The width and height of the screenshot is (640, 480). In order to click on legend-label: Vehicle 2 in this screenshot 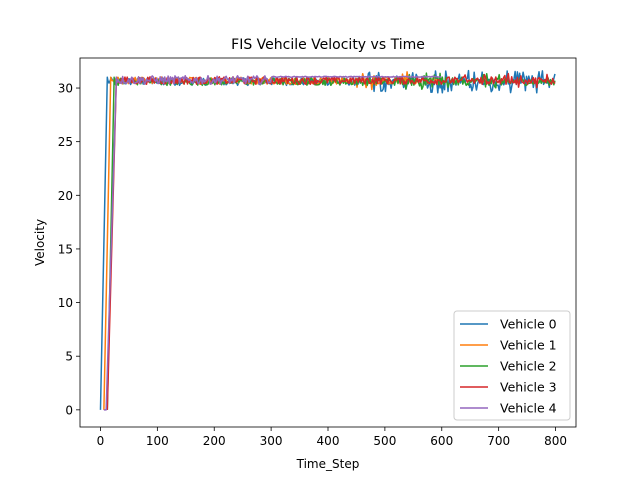, I will do `click(528, 366)`.